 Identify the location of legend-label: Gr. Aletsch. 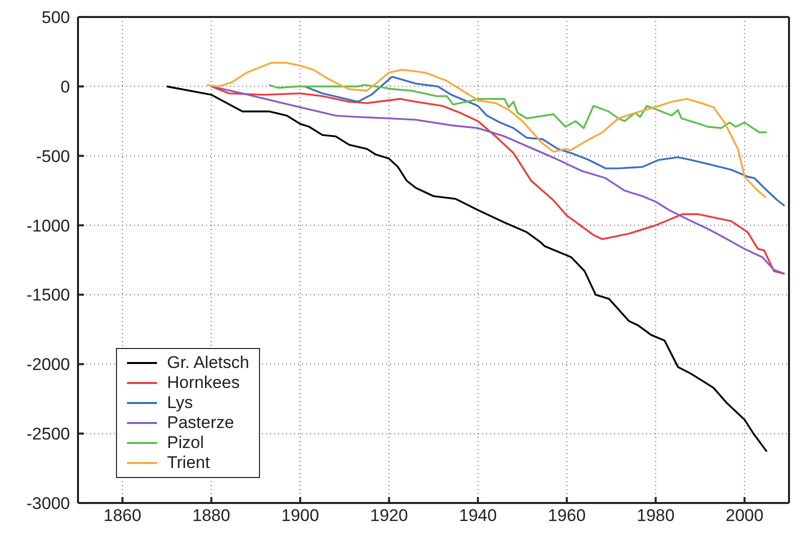
(208, 363).